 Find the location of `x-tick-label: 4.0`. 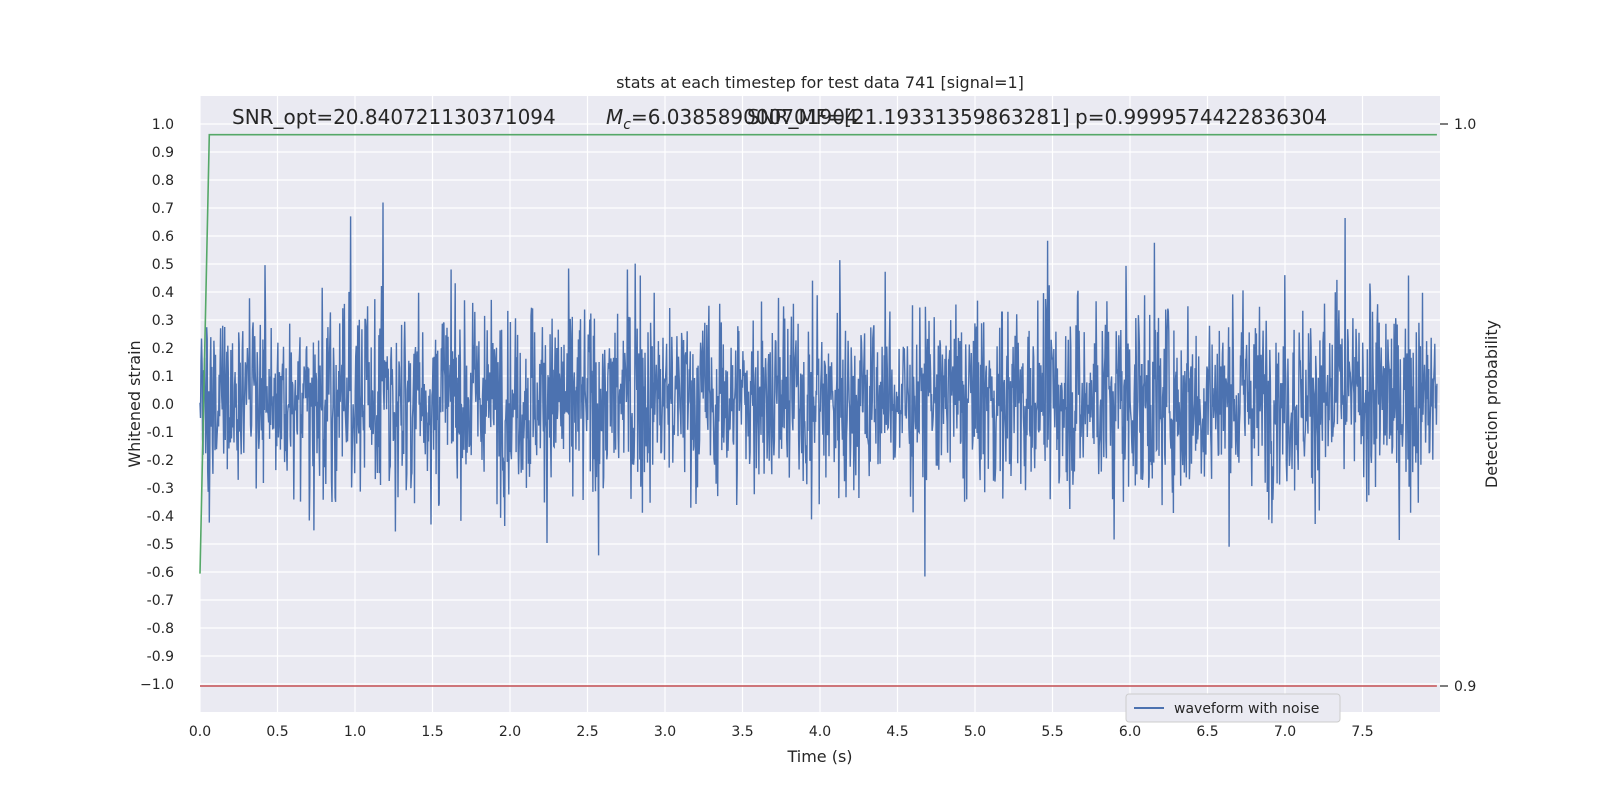

x-tick-label: 4.0 is located at coordinates (820, 732).